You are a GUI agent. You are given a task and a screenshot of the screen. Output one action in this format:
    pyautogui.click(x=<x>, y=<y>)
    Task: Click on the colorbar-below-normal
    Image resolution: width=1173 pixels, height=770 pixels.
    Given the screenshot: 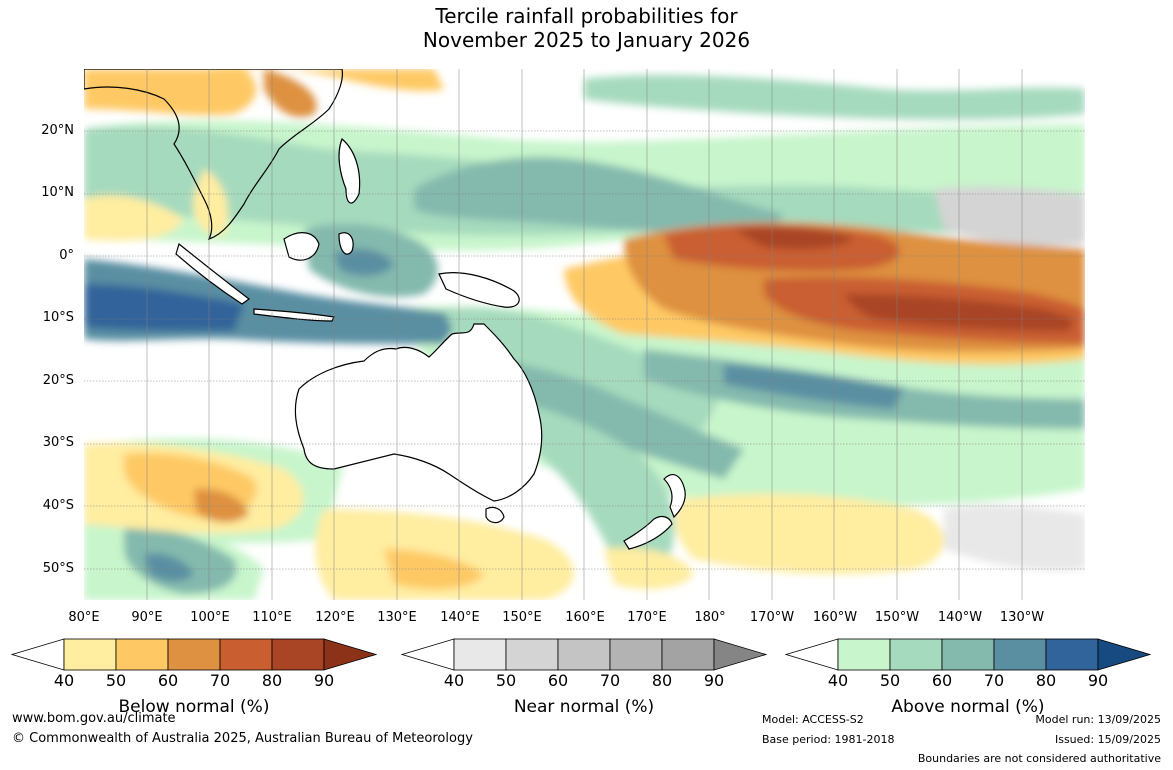 What is the action you would take?
    pyautogui.click(x=194, y=654)
    